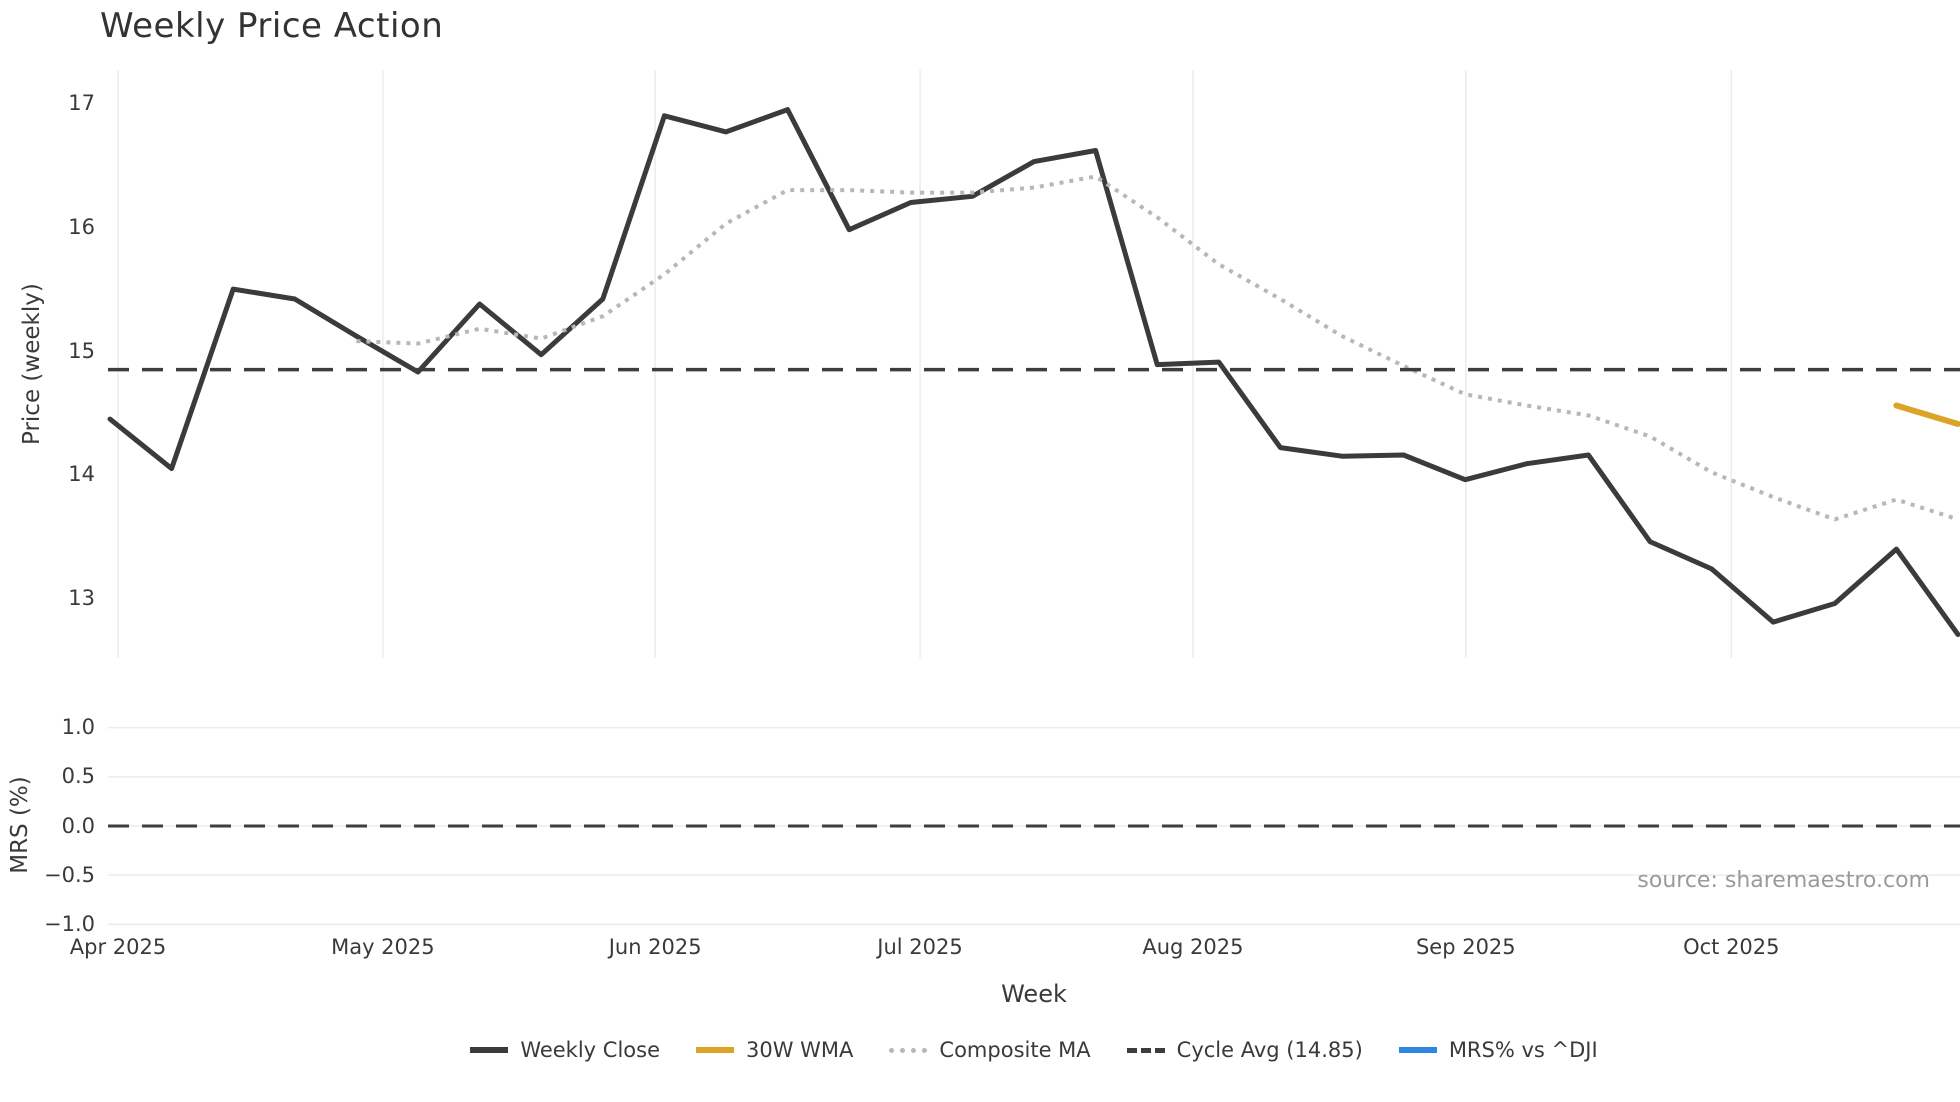  Describe the element at coordinates (1926, 414) in the screenshot. I see `30w-wma-line` at that location.